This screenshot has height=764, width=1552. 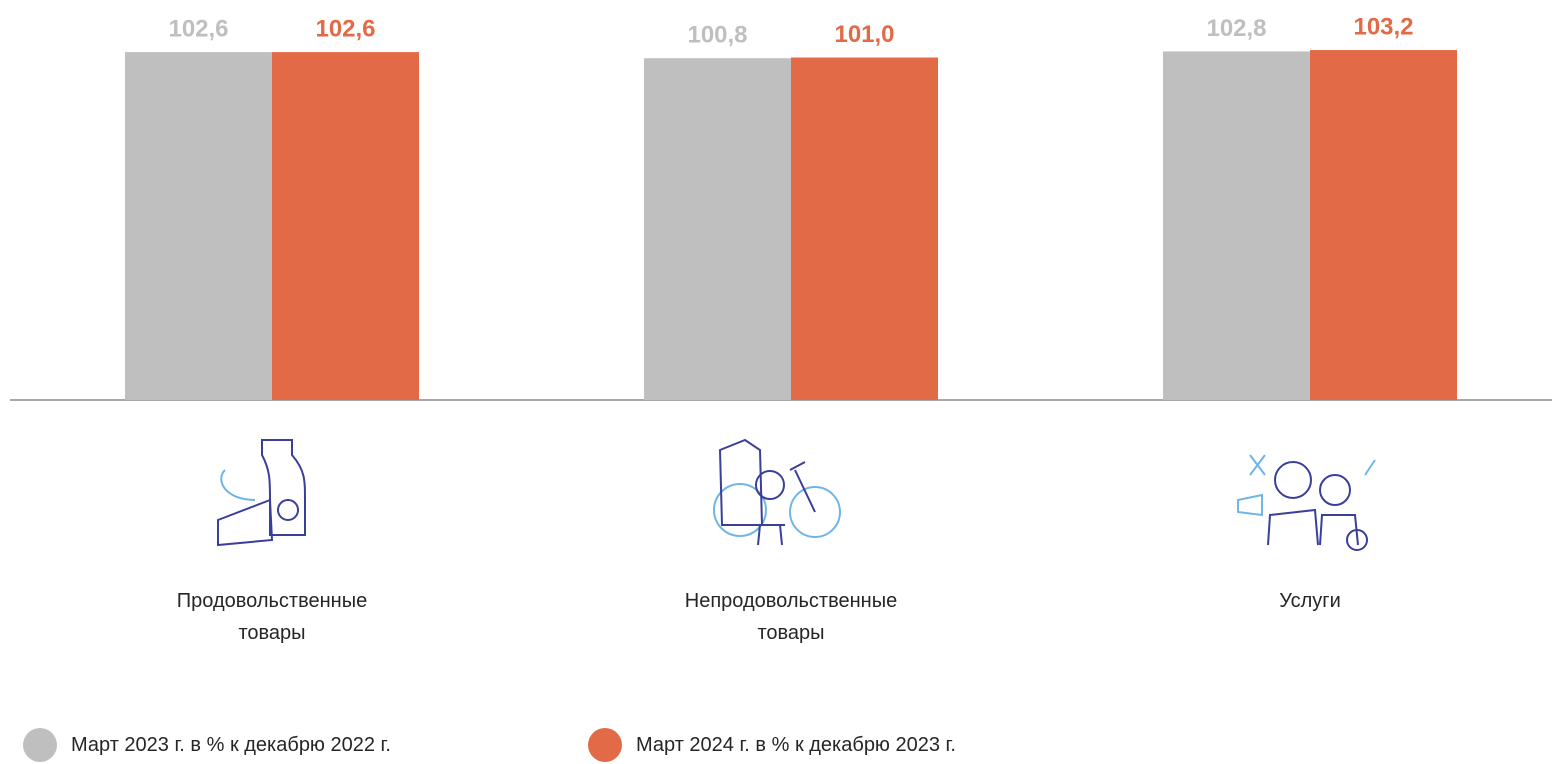 I want to click on value-label: 102,8, so click(x=1236, y=28).